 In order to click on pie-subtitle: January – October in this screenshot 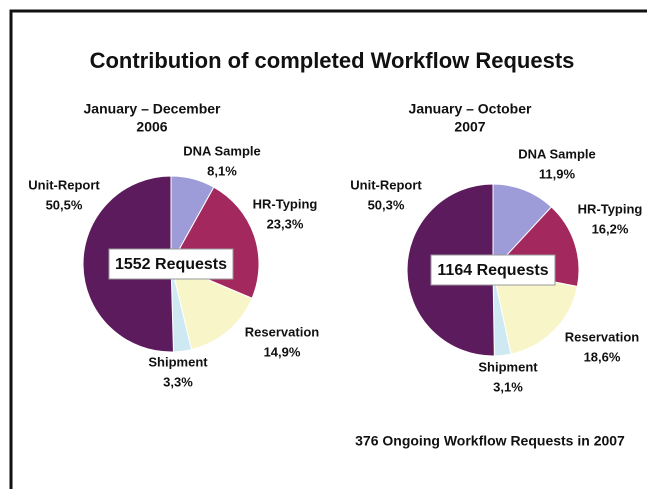, I will do `click(470, 109)`.